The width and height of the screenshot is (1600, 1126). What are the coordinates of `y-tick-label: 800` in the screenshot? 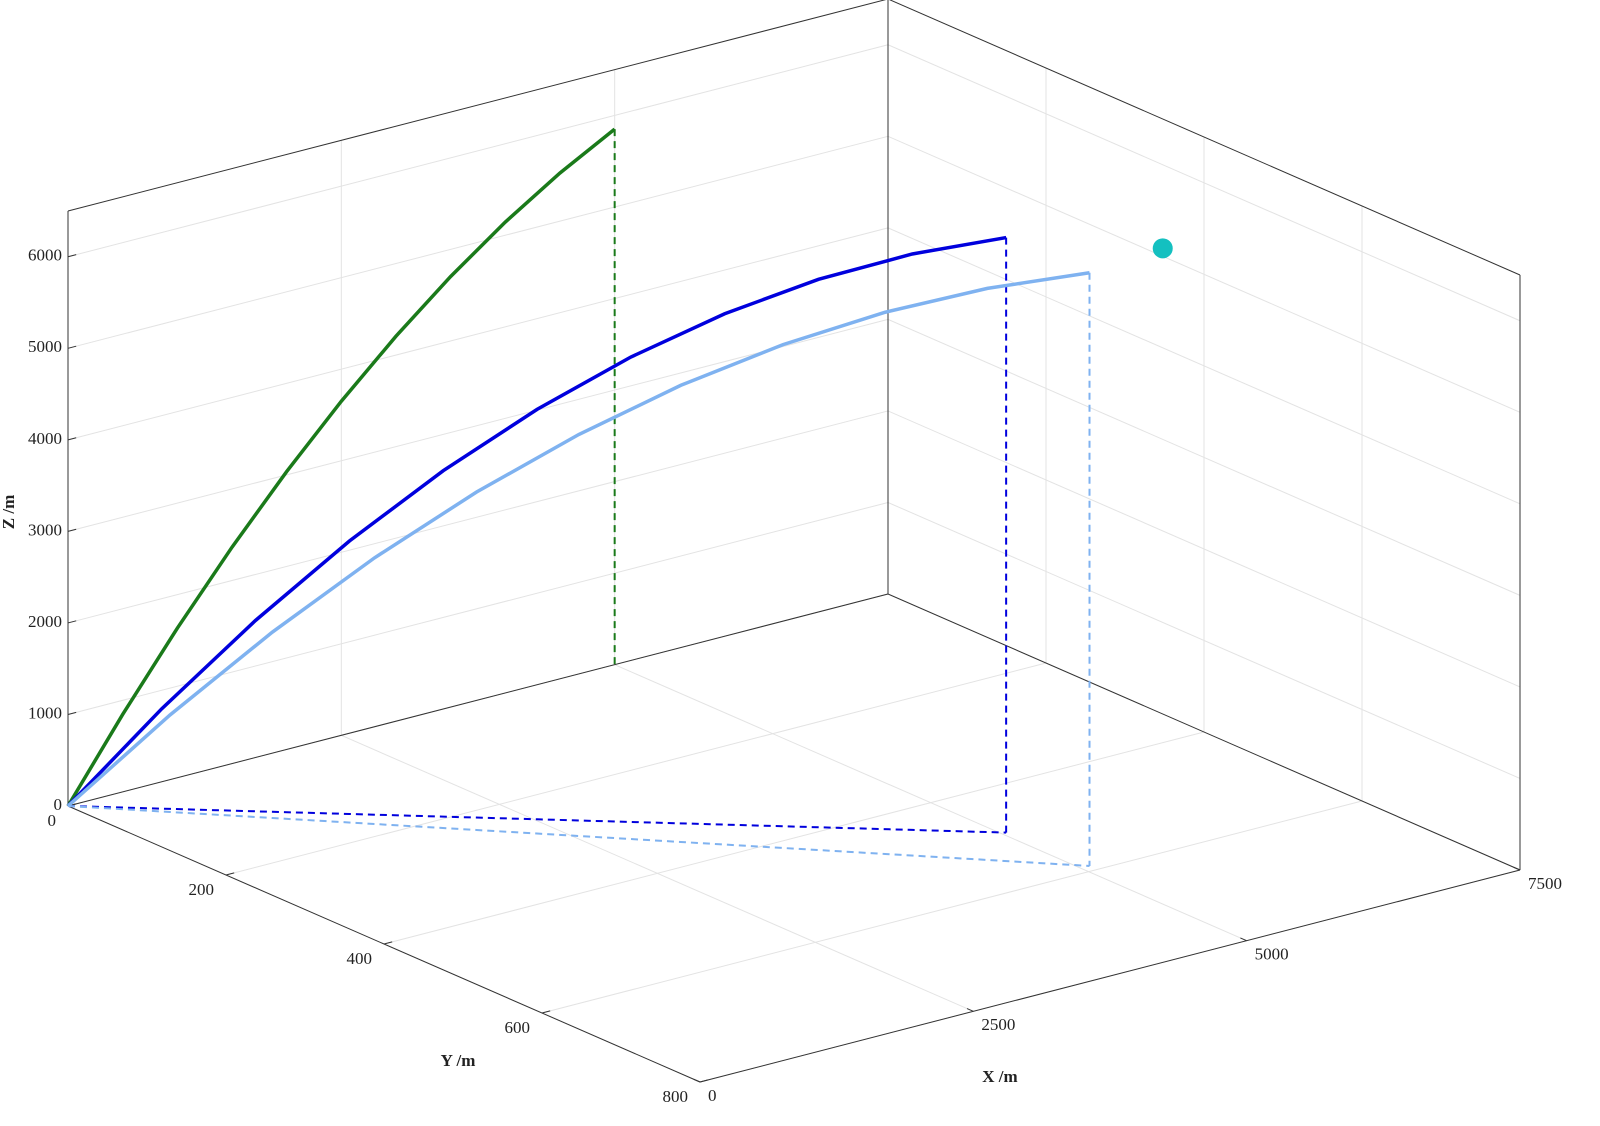 It's located at (676, 1096).